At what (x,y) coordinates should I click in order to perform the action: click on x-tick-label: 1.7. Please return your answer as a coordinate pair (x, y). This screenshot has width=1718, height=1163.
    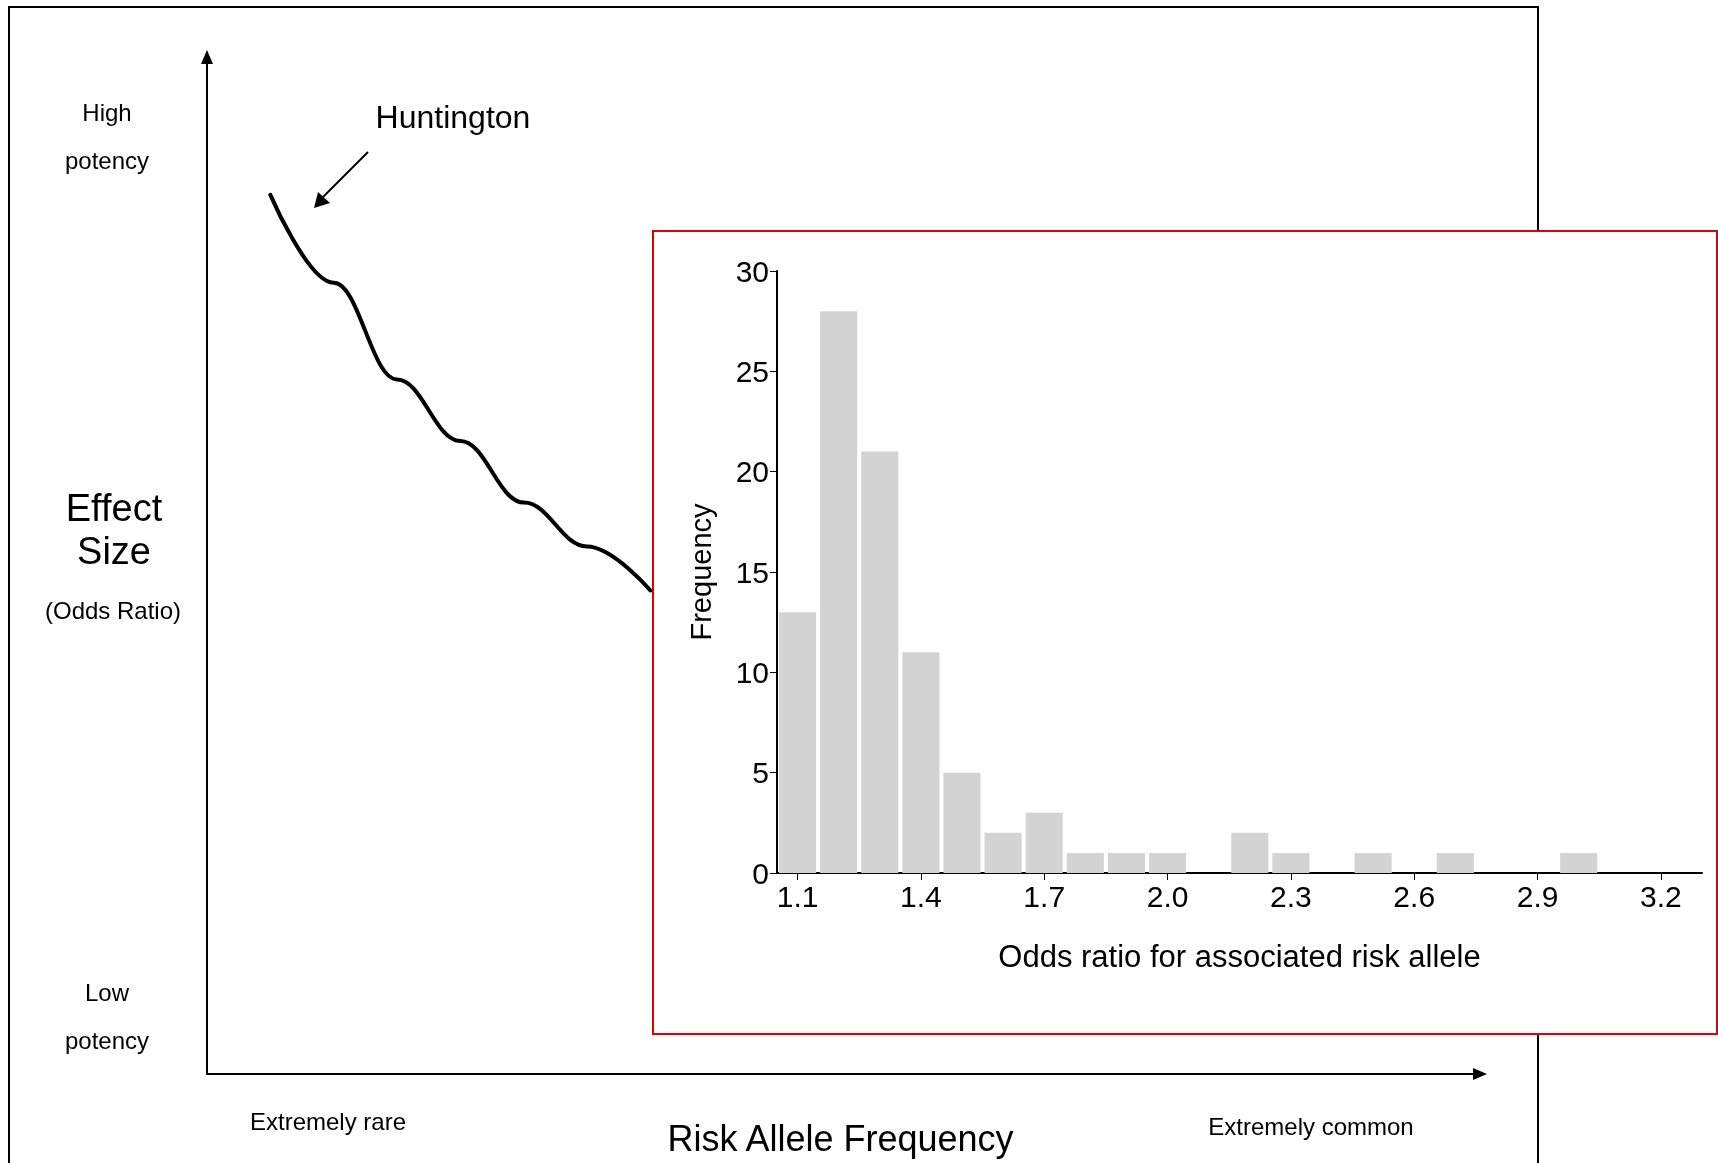
    Looking at the image, I should click on (1044, 896).